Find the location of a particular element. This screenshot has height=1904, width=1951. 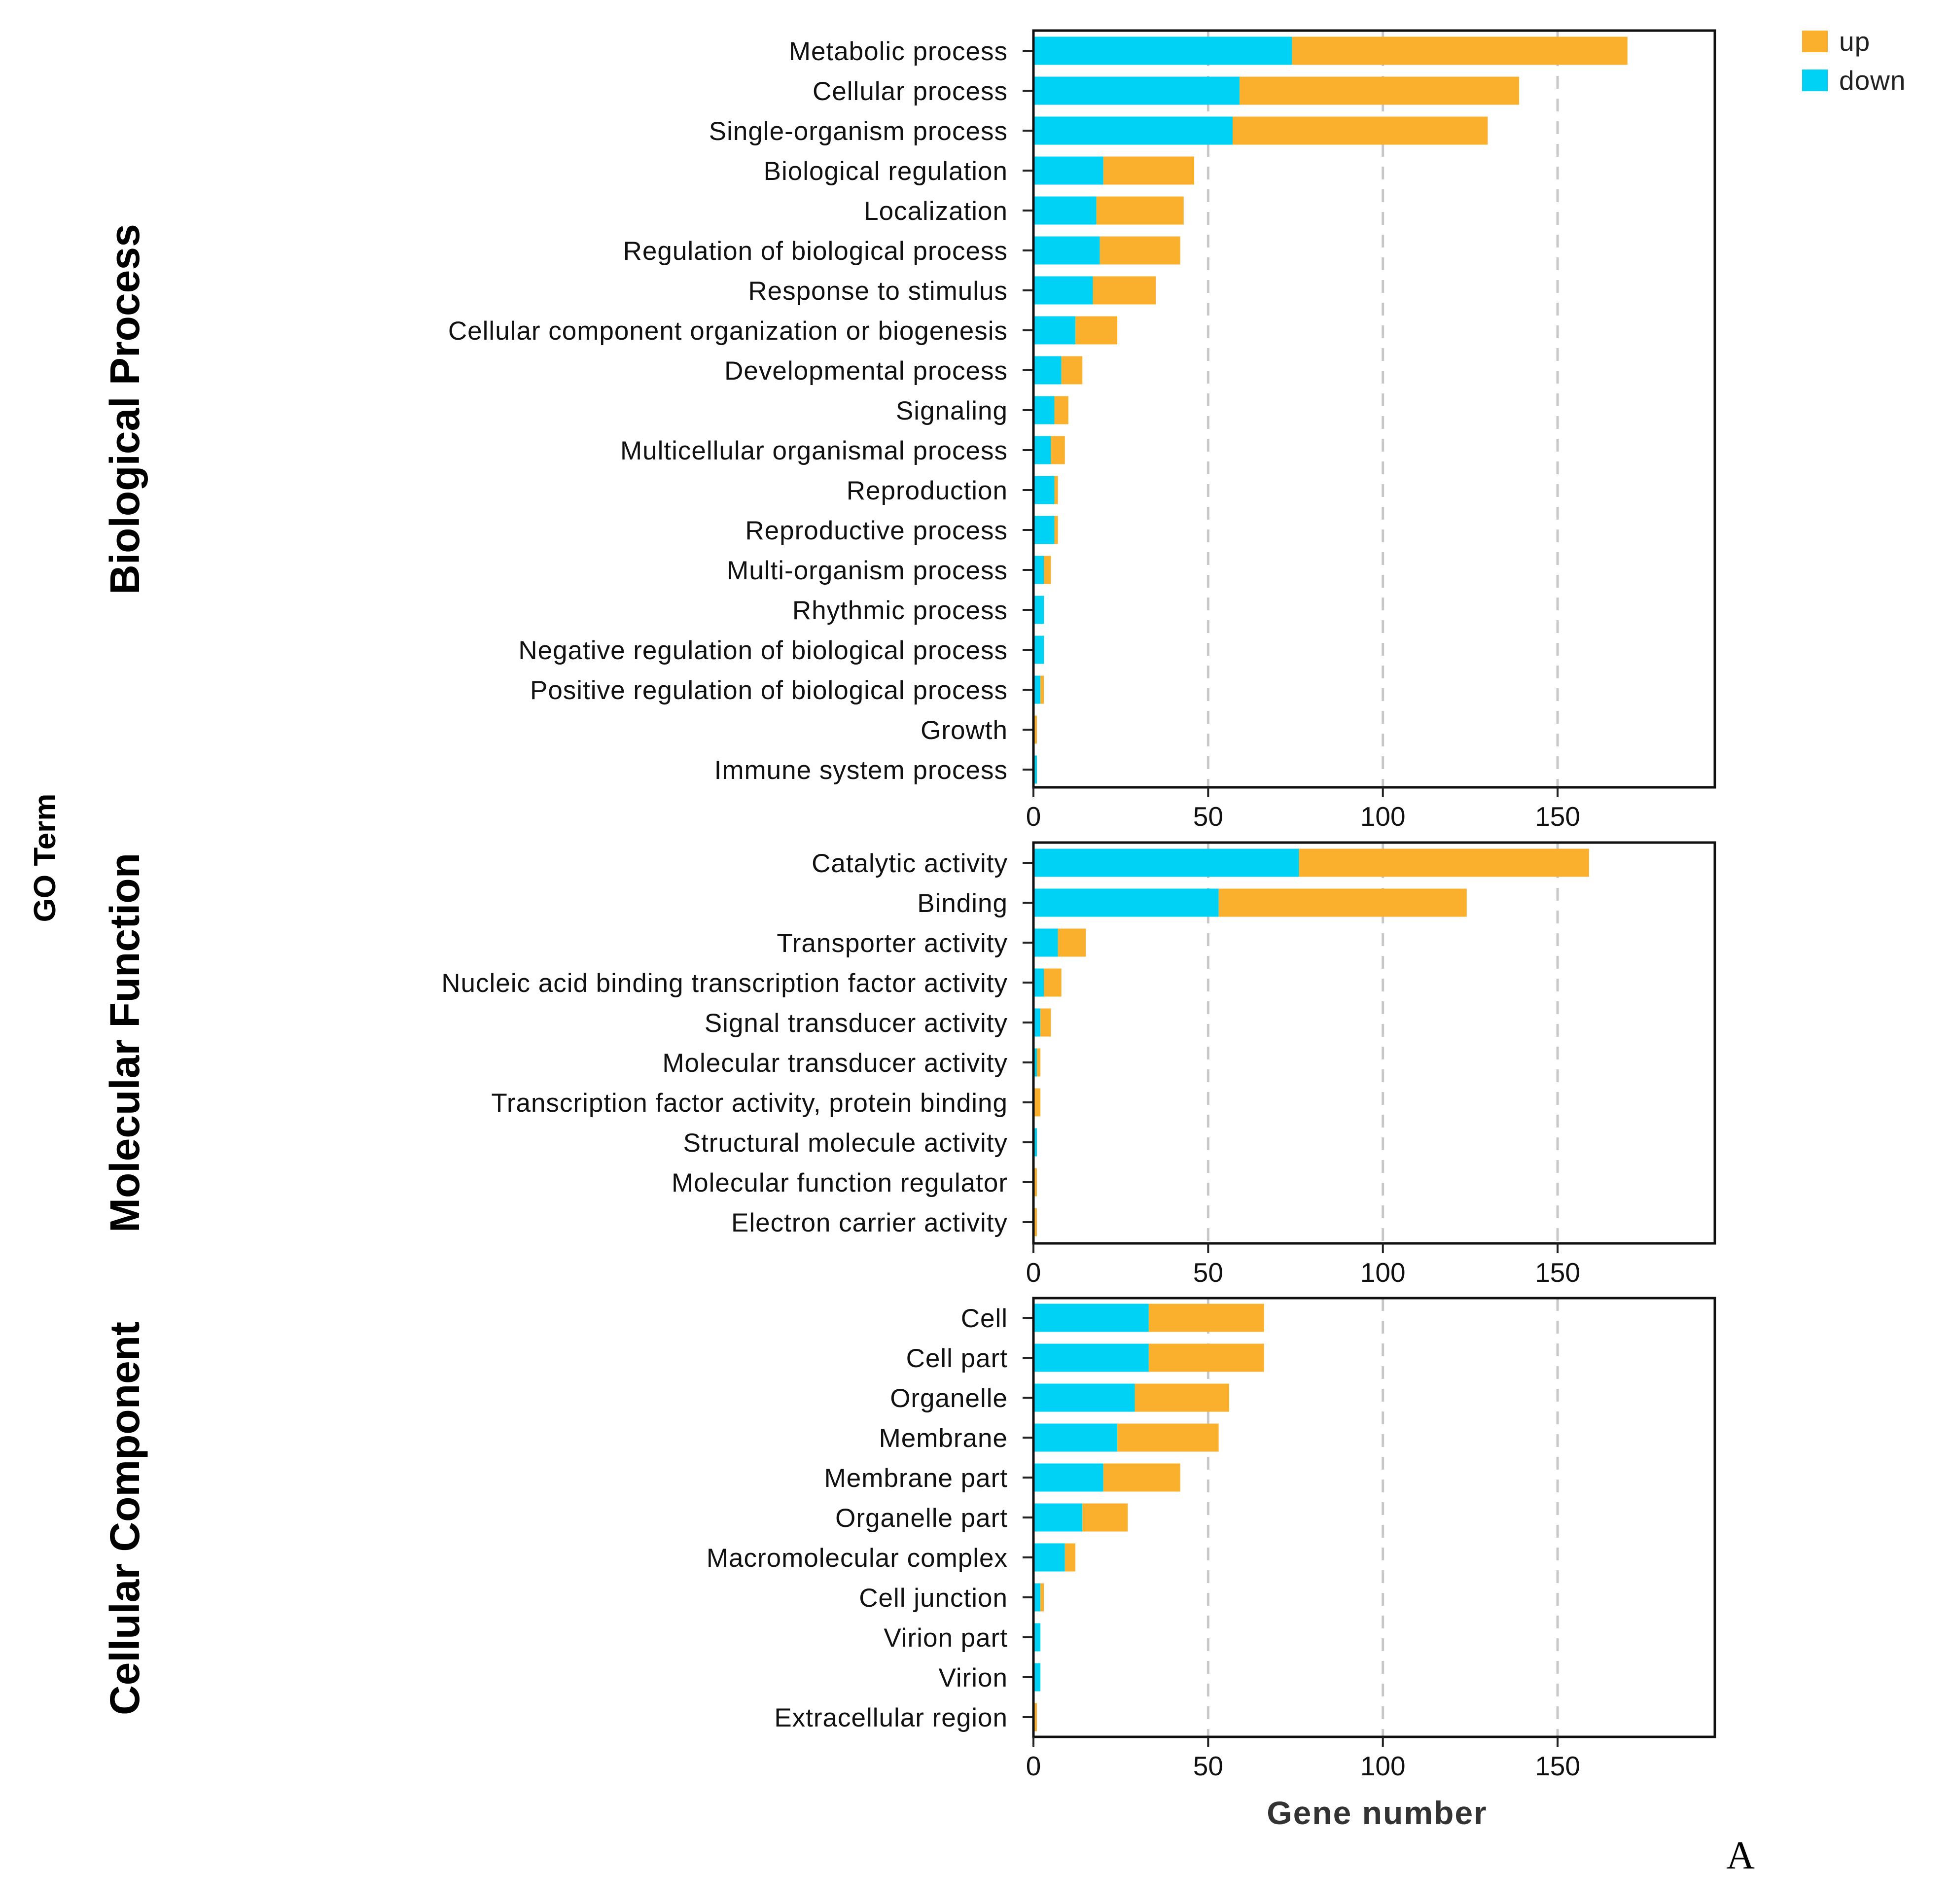

category-label: Molecular transducer activity is located at coordinates (835, 1063).